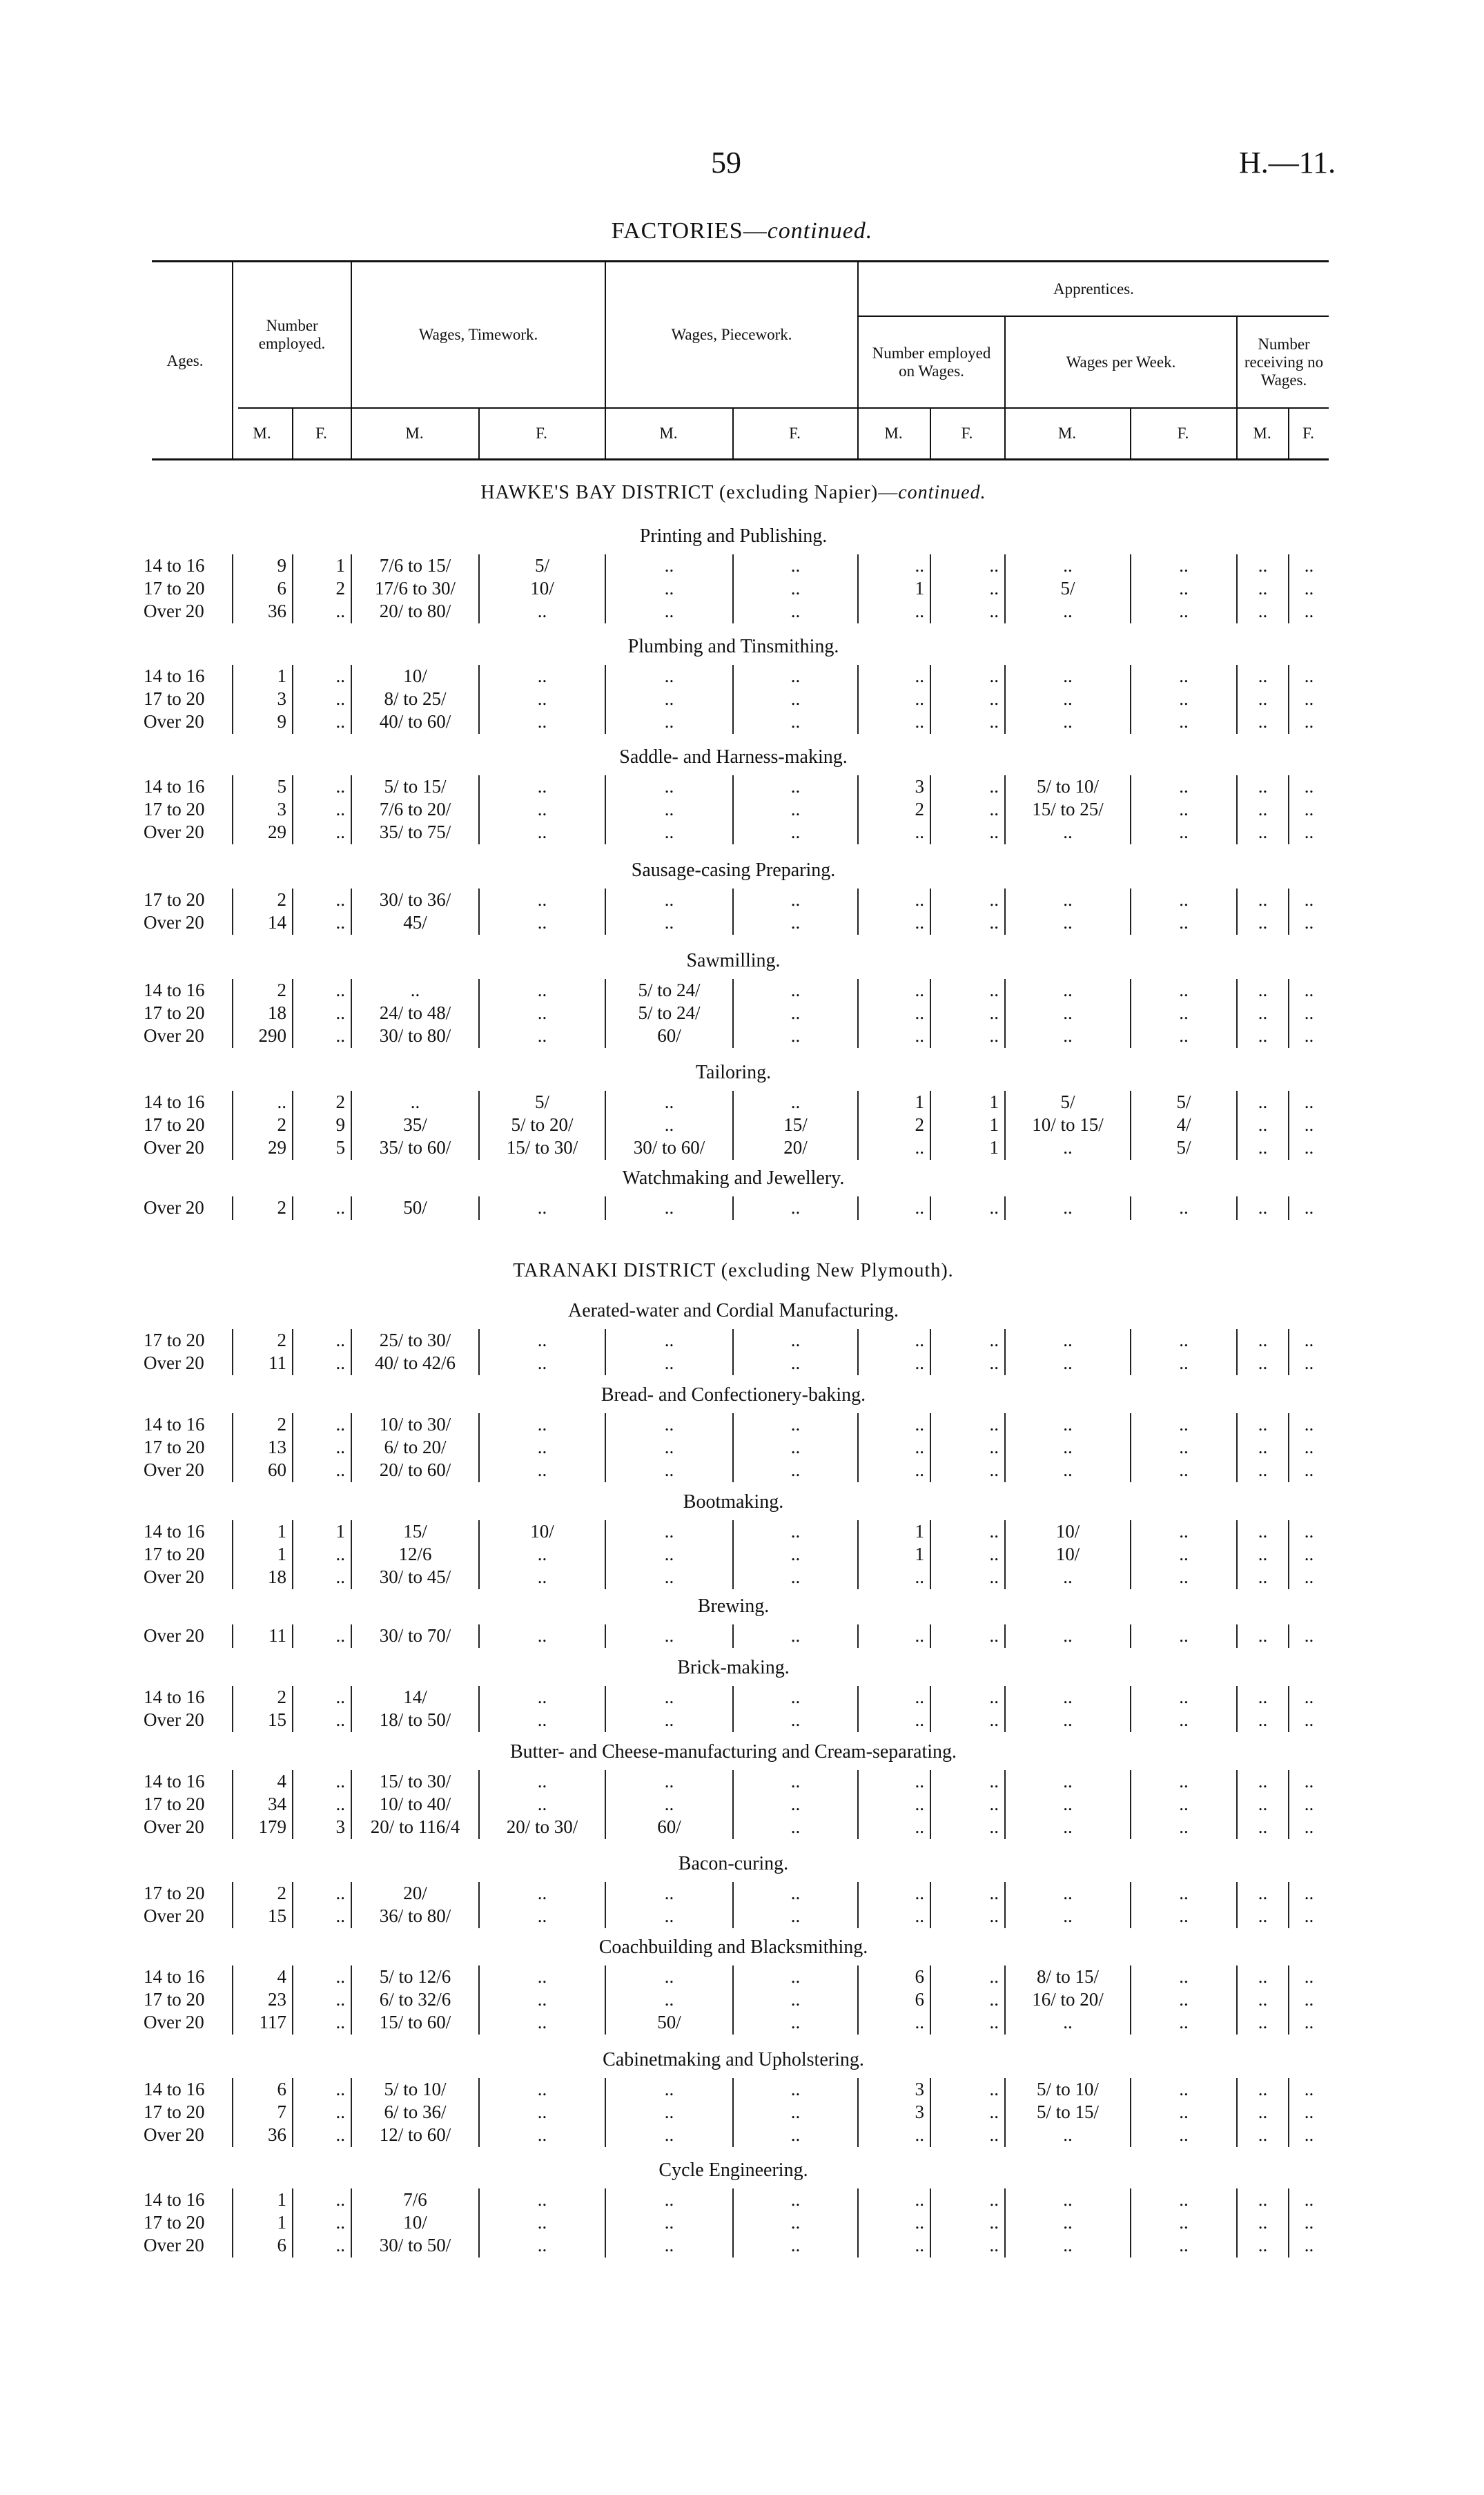  Describe the element at coordinates (262, 1013) in the screenshot. I see `cell-number-employed-m: 18` at that location.